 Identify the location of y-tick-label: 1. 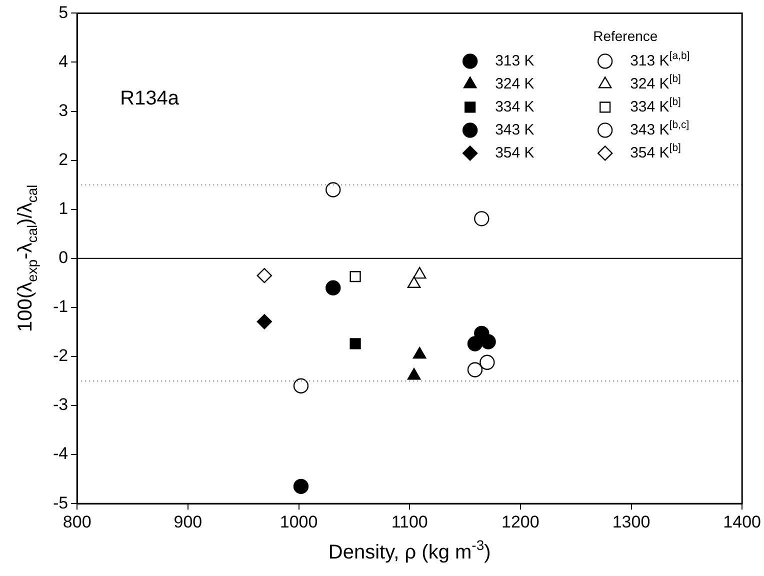
(63, 208).